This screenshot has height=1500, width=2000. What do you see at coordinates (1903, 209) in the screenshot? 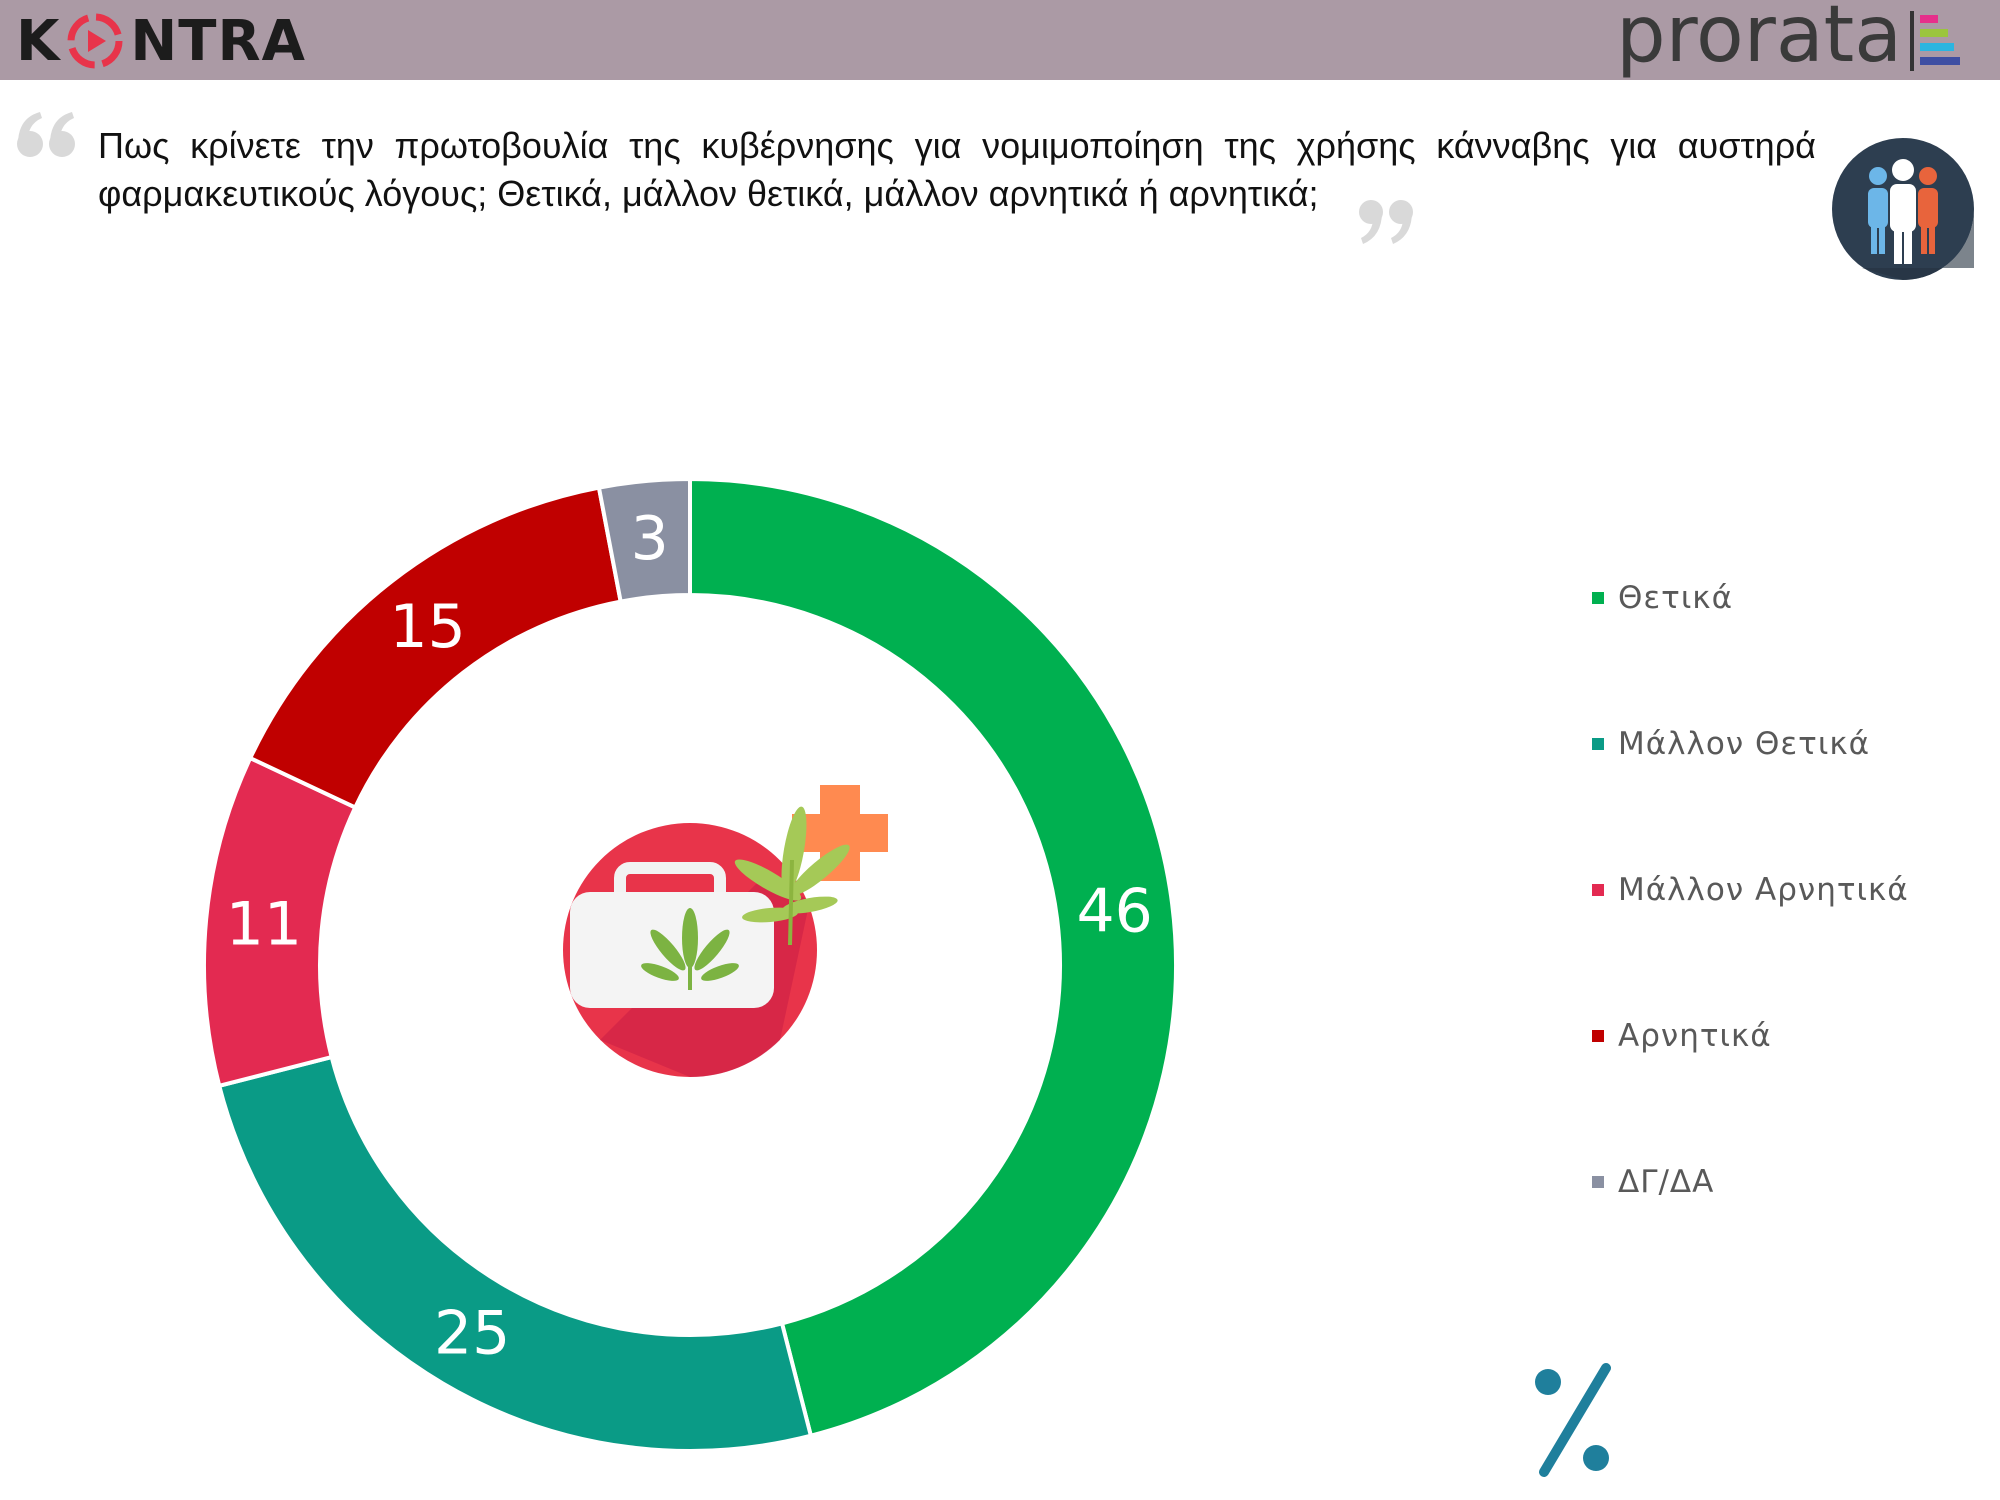
I see `people-icon` at bounding box center [1903, 209].